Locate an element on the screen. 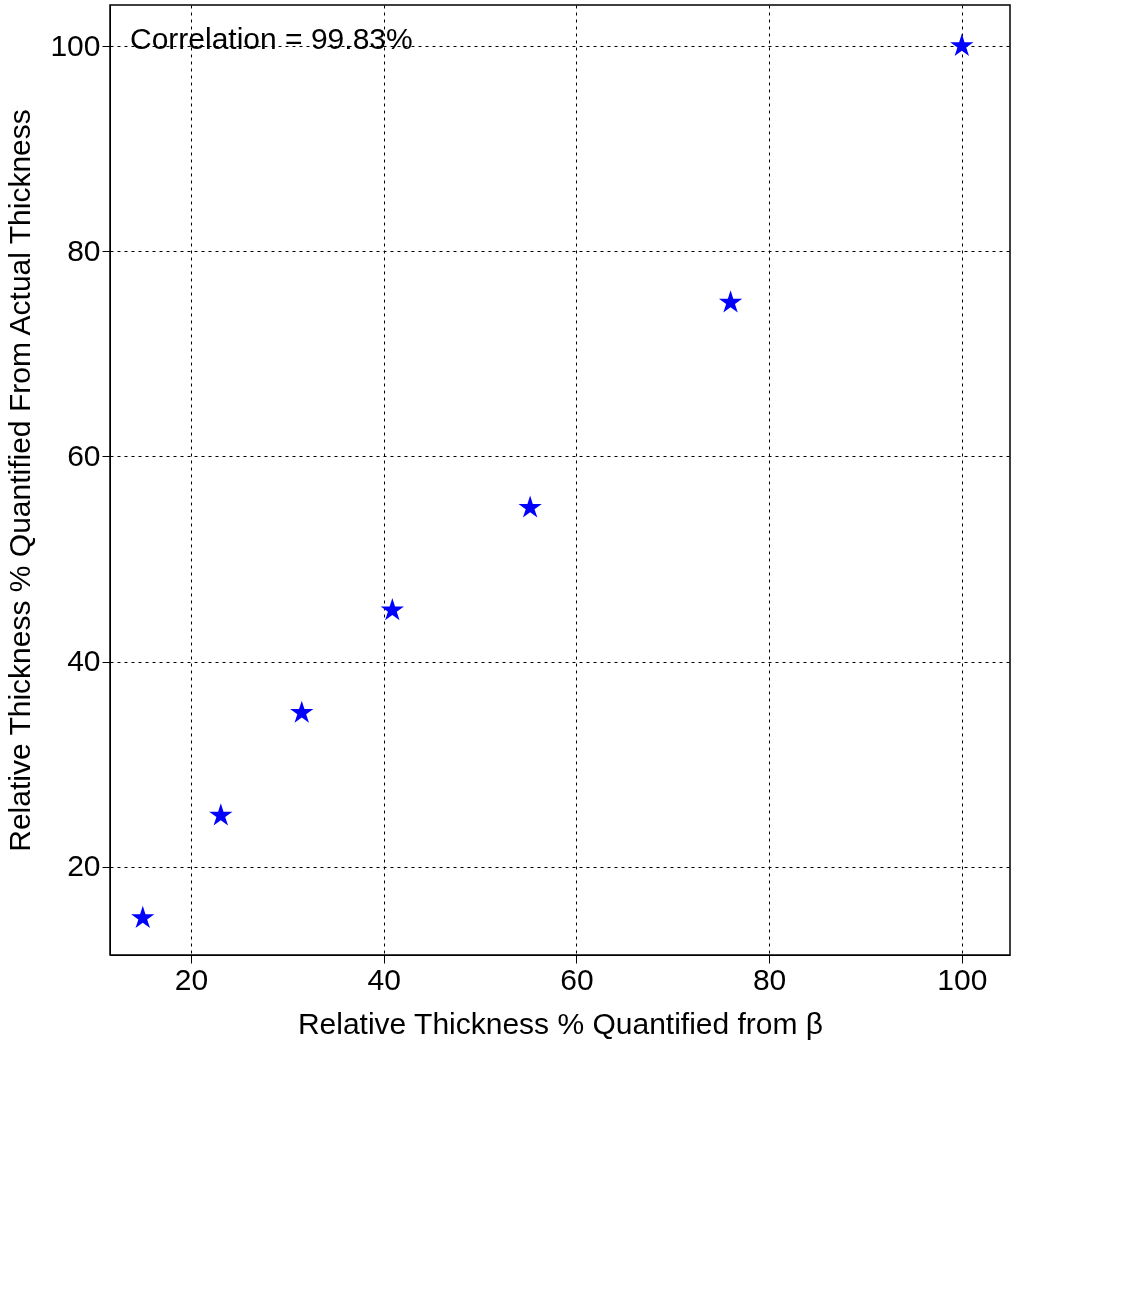 The height and width of the screenshot is (1300, 1143). y-tick-label: 80 is located at coordinates (84, 250).